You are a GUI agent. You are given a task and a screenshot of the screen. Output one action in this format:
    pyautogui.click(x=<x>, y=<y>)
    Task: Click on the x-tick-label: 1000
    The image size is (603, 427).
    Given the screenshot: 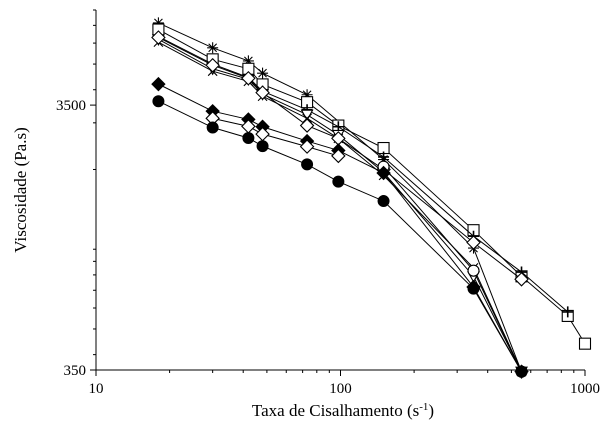 What is the action you would take?
    pyautogui.click(x=585, y=389)
    